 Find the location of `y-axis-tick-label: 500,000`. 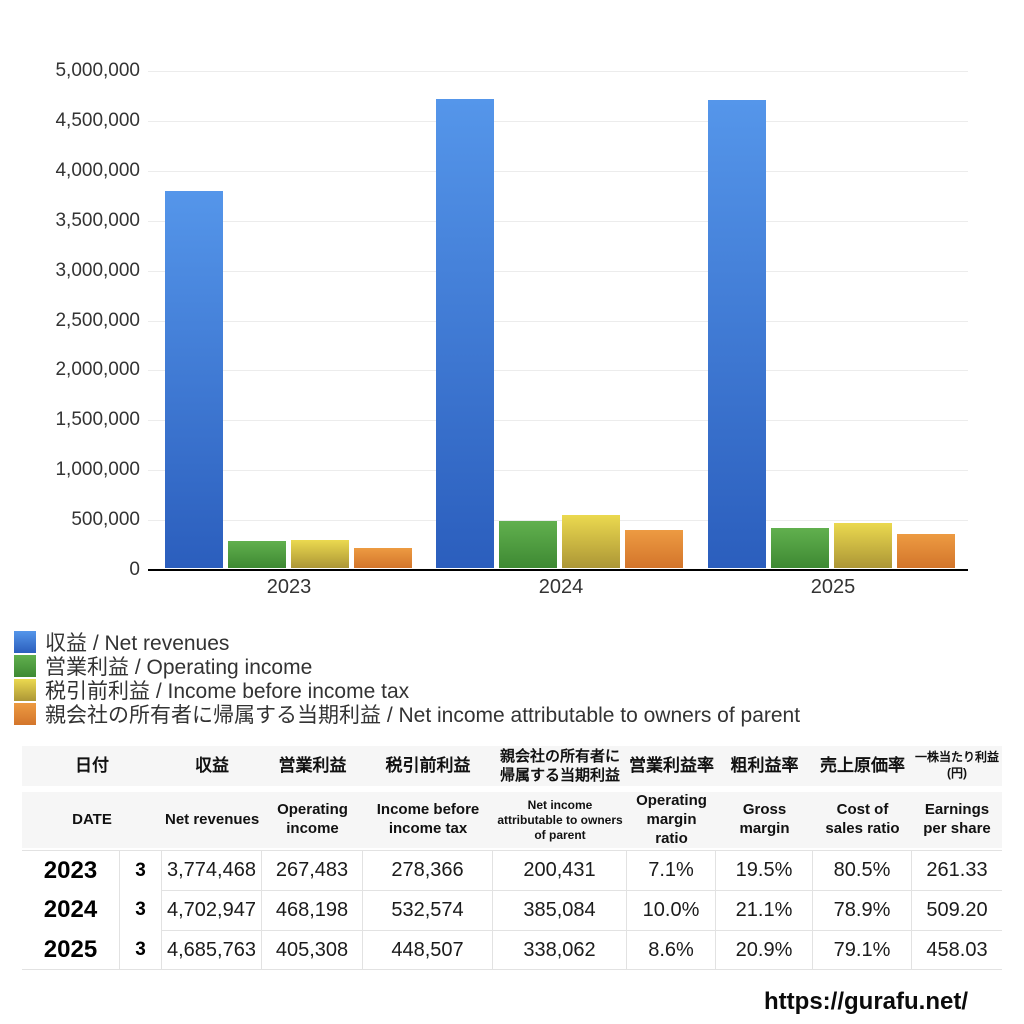

y-axis-tick-label: 500,000 is located at coordinates (105, 520).